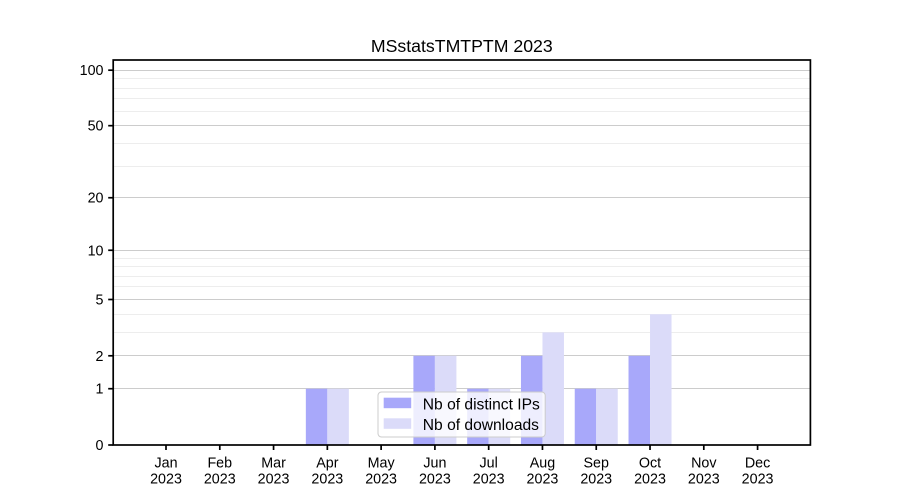 Image resolution: width=900 pixels, height=500 pixels. What do you see at coordinates (165, 464) in the screenshot?
I see `svg-text: Jan` at bounding box center [165, 464].